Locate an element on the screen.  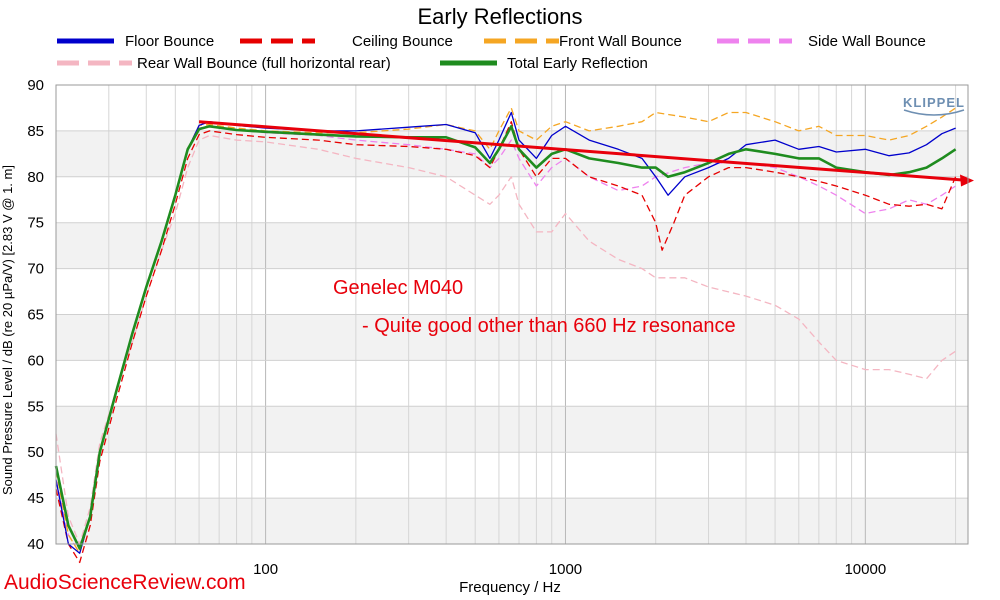
annotation-model: Genelec M040 is located at coordinates (398, 288).